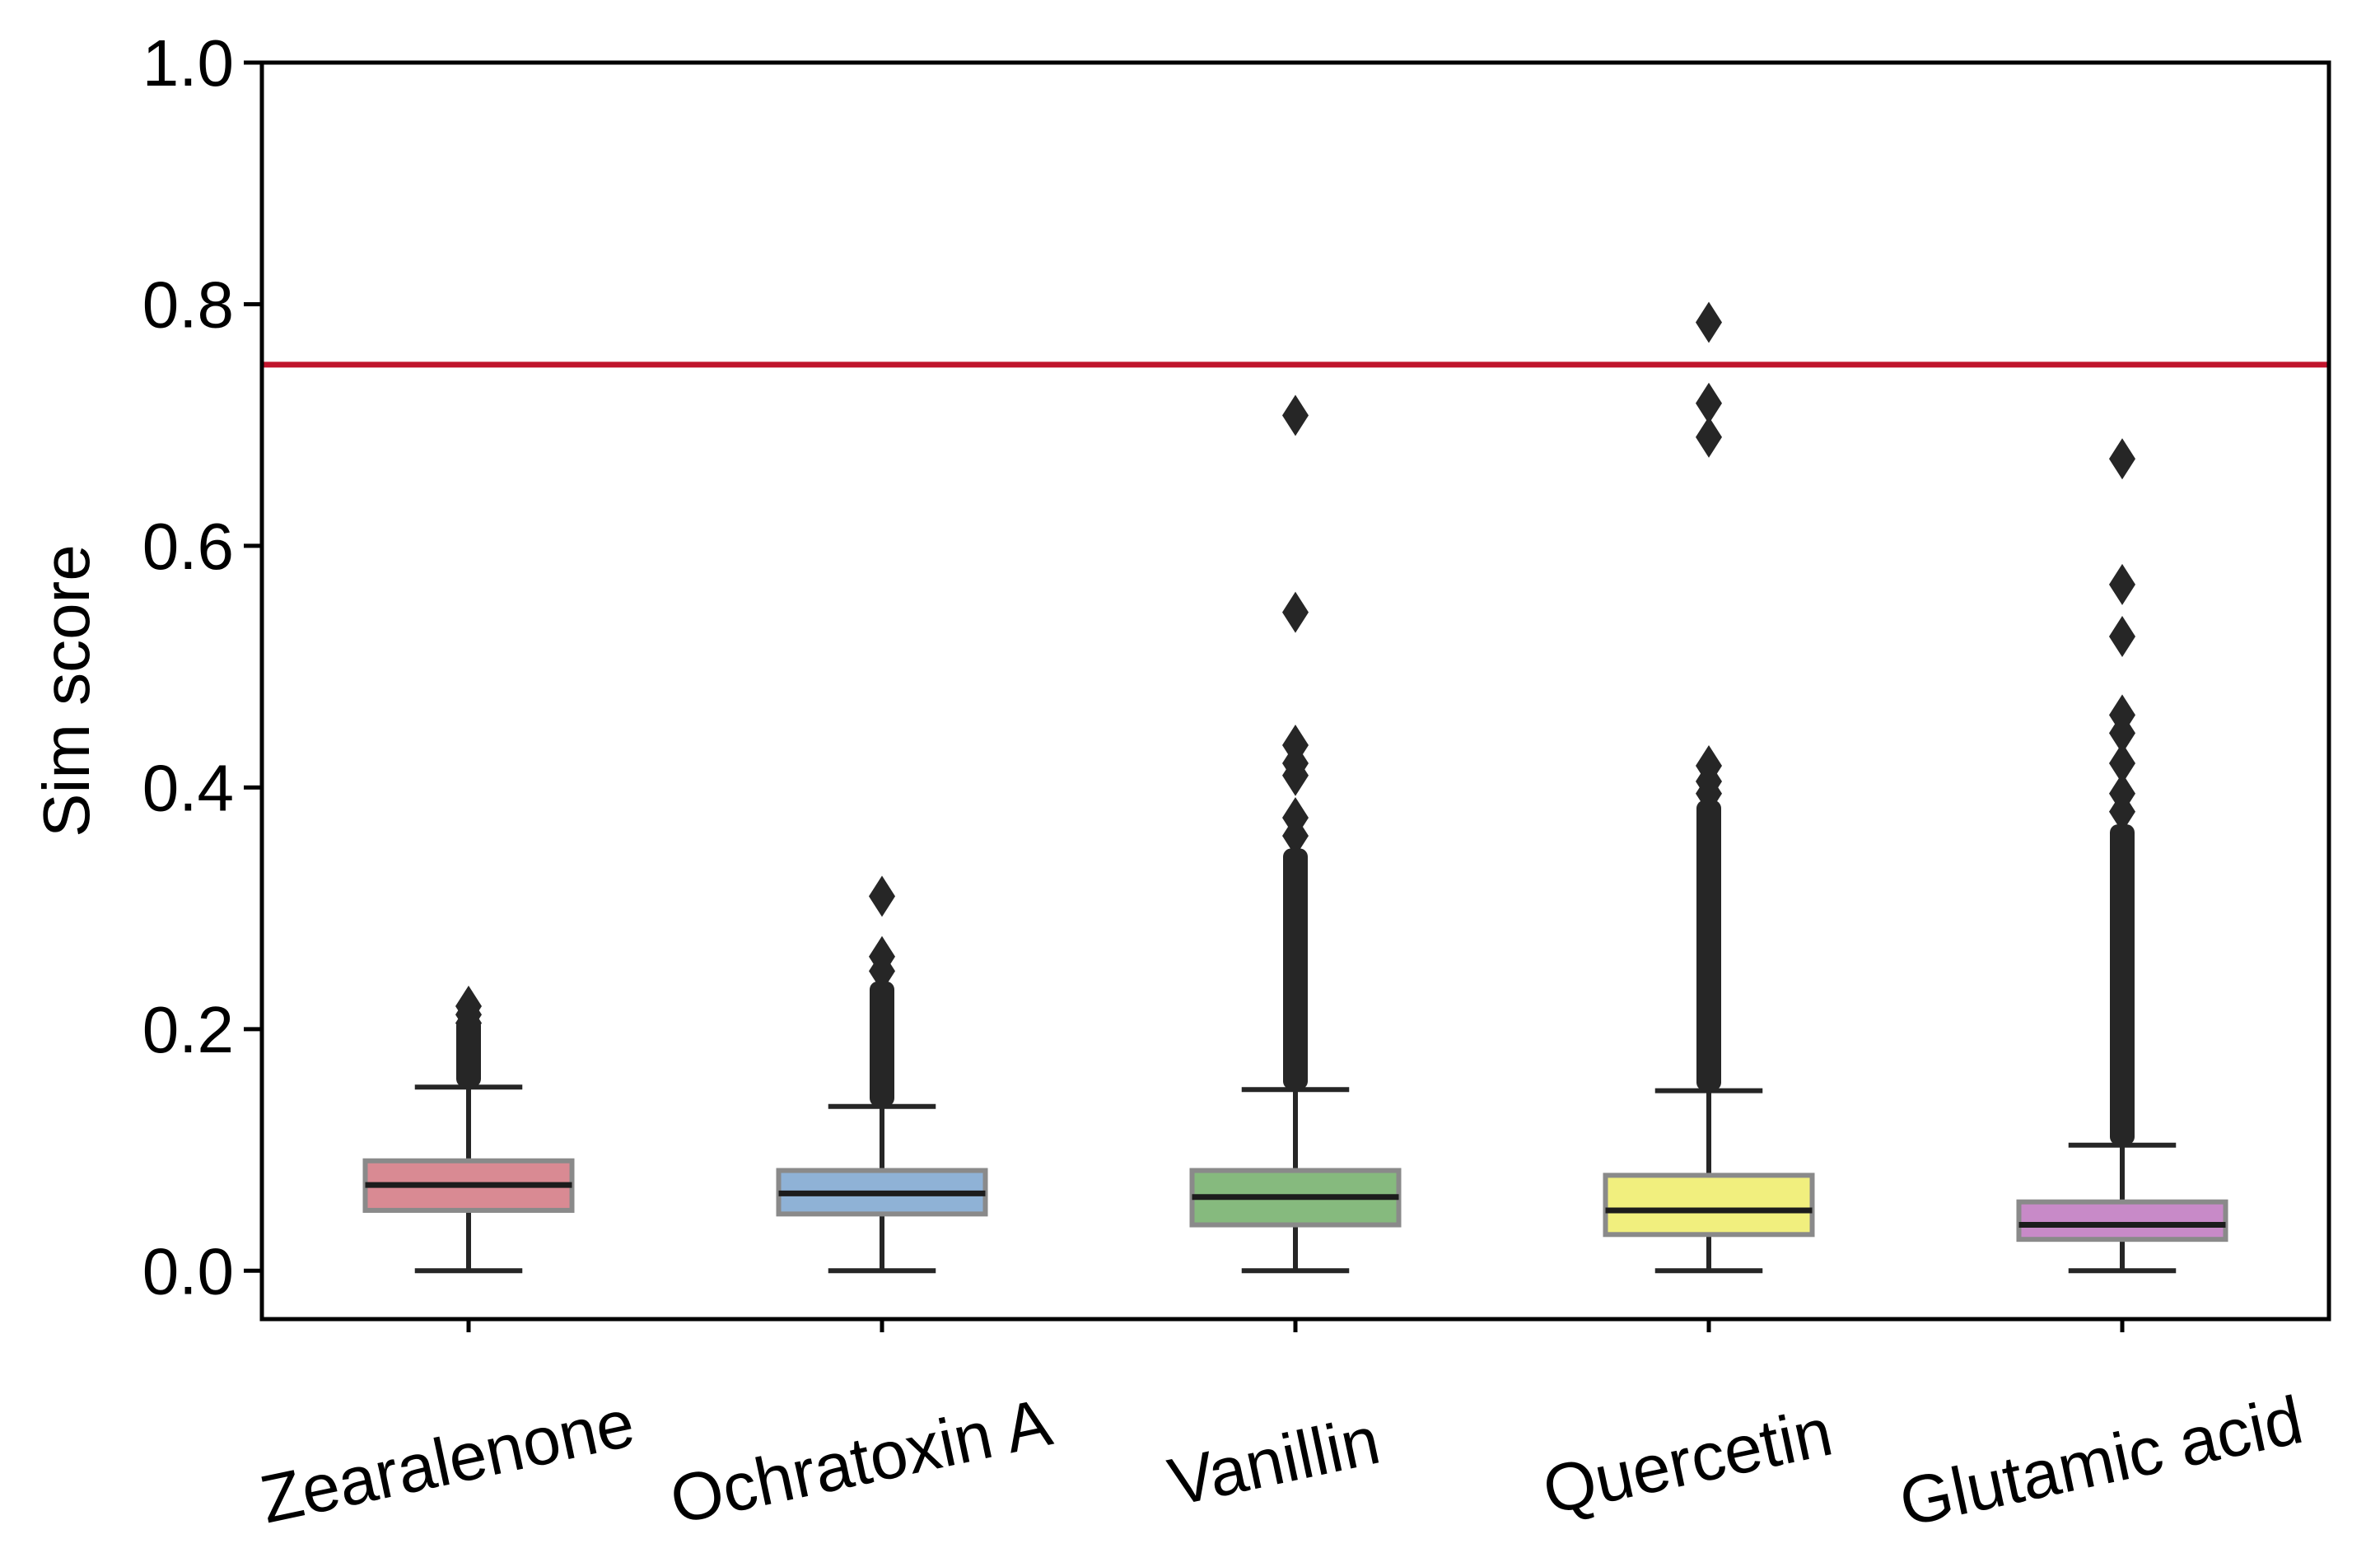 The image size is (2380, 1562). Describe the element at coordinates (66, 690) in the screenshot. I see `y-axis-title: Sim score` at that location.